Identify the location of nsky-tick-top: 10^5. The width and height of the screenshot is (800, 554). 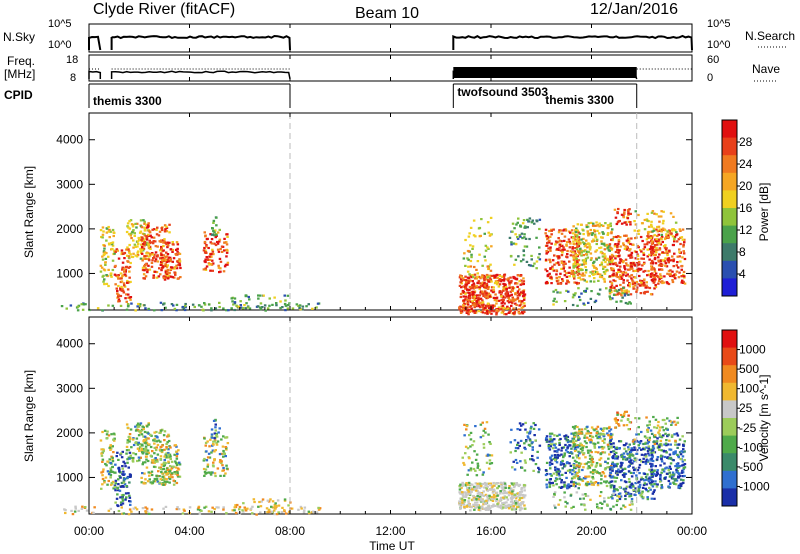
(60, 24).